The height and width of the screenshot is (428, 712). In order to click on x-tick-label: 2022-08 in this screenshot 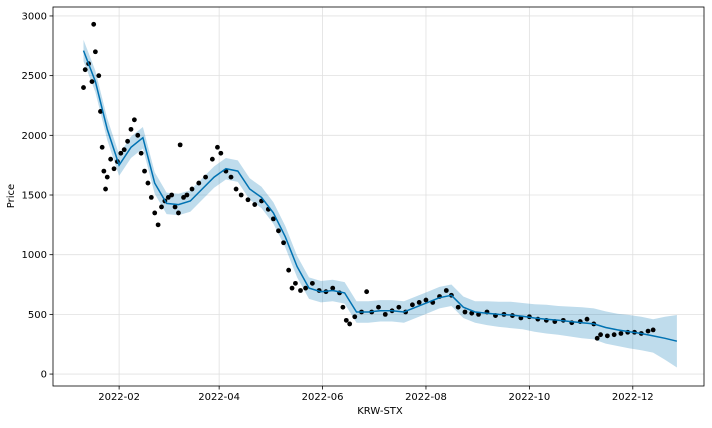, I will do `click(426, 397)`.